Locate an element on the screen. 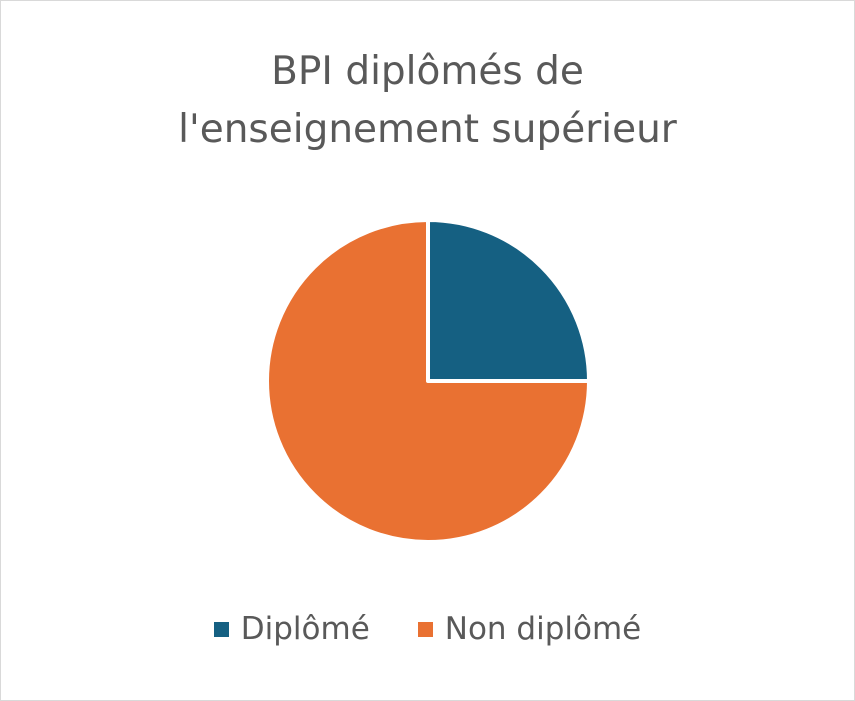 The height and width of the screenshot is (701, 855). legend-item: Diplômé is located at coordinates (291, 629).